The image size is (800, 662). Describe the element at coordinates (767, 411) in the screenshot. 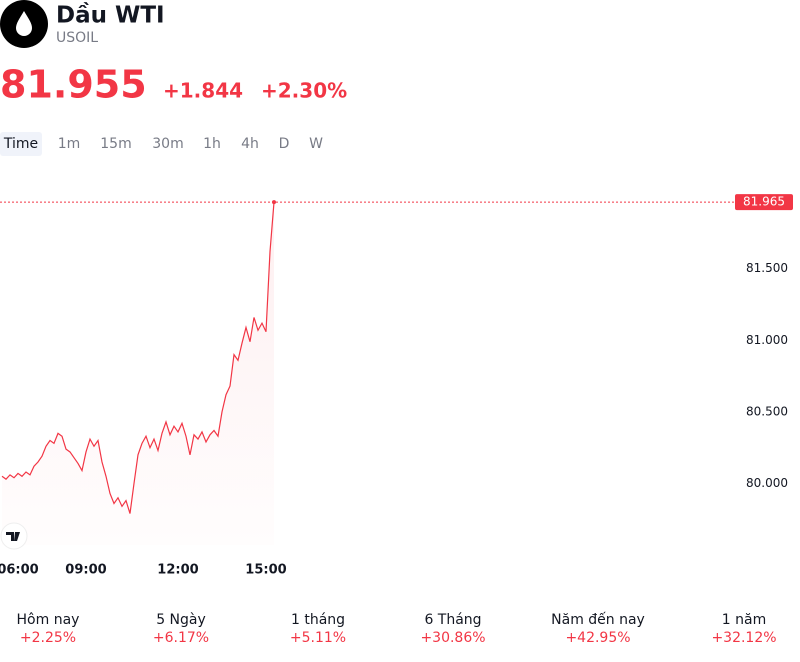

I see `y-tick-label: 80.500` at that location.